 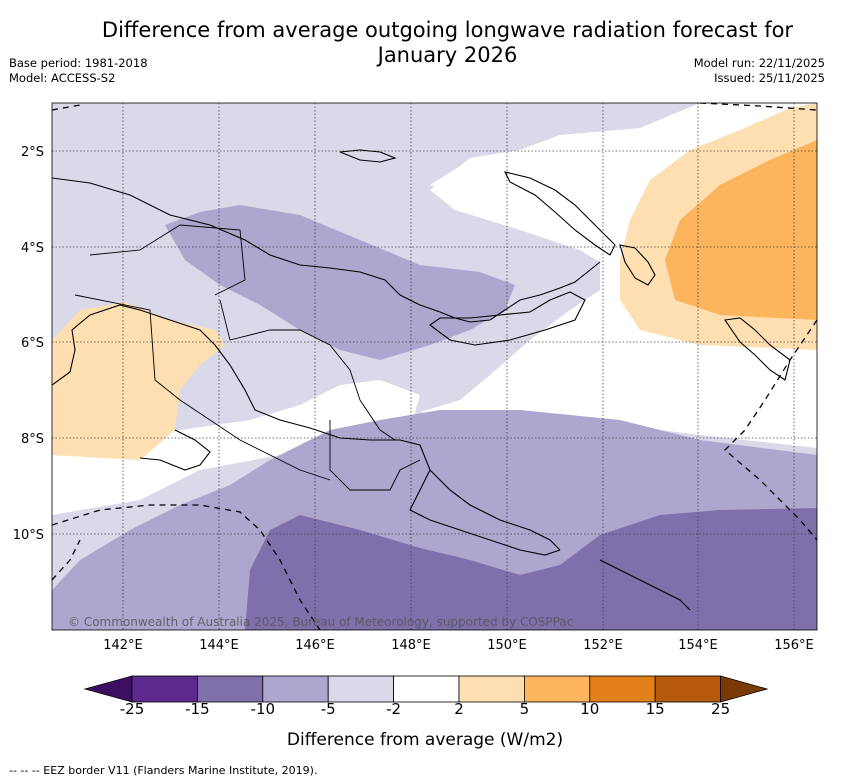 What do you see at coordinates (219, 645) in the screenshot?
I see `lon-label: 144°E` at bounding box center [219, 645].